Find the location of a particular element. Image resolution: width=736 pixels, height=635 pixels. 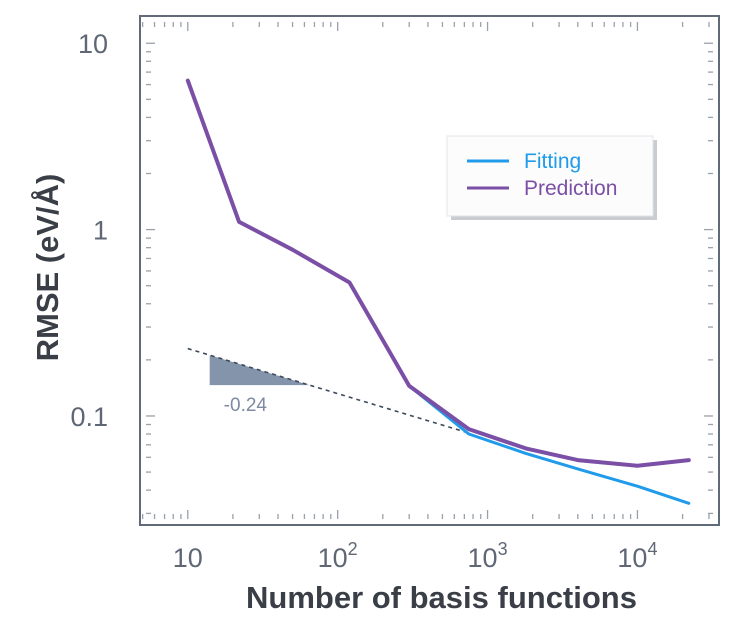

y-tick-label: 0.1 is located at coordinates (89, 417).